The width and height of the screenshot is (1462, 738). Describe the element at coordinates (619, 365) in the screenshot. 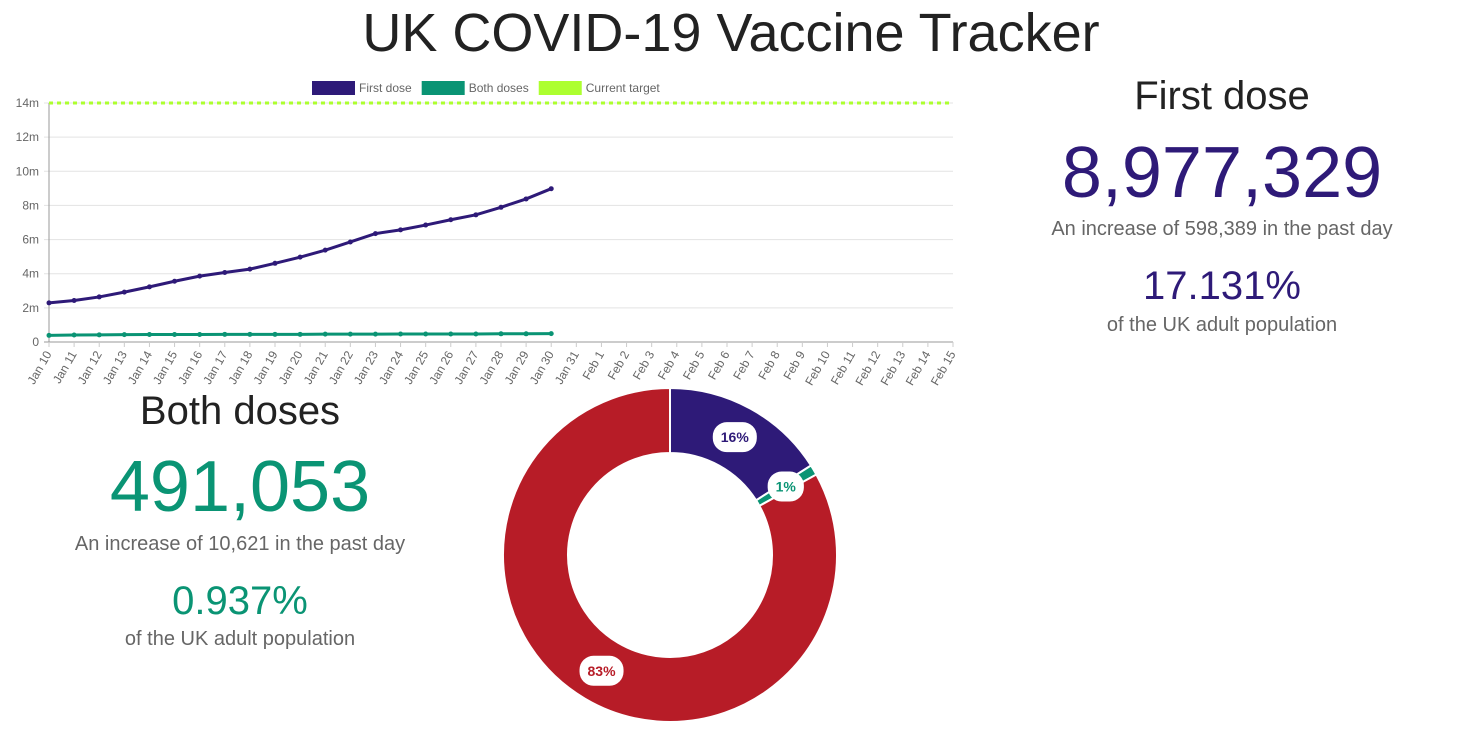

I see `x-tick-label: Feb 2` at that location.